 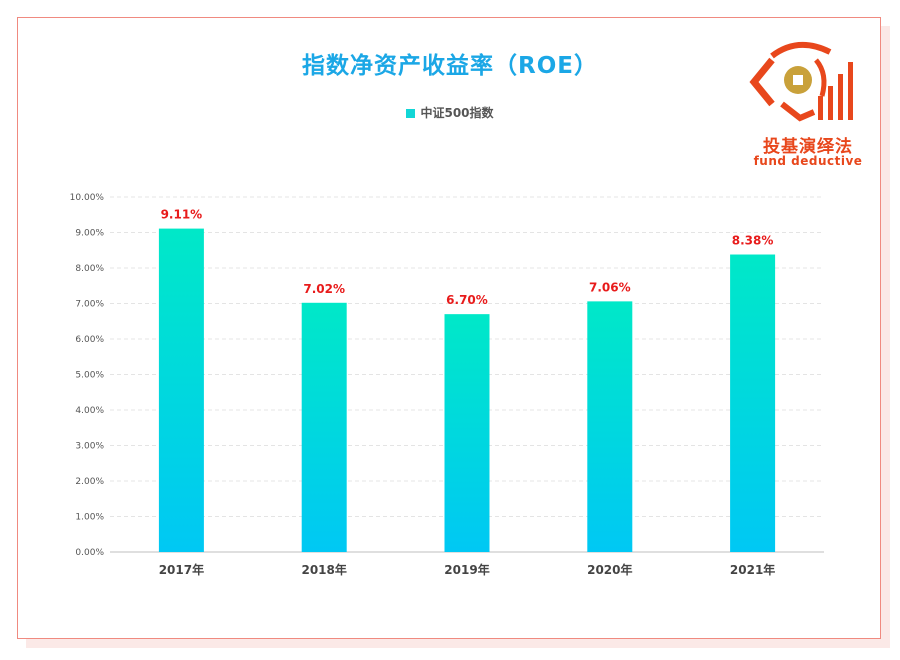 What do you see at coordinates (181, 569) in the screenshot?
I see `x-tick-label: 2017年` at bounding box center [181, 569].